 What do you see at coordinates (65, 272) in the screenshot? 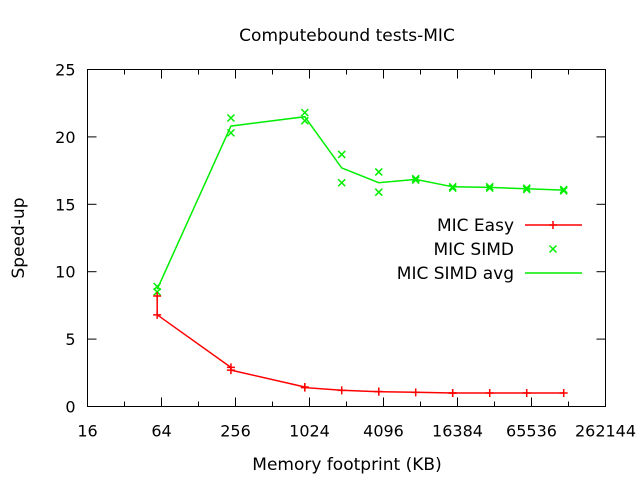
I see `y-tick-label: 10` at bounding box center [65, 272].